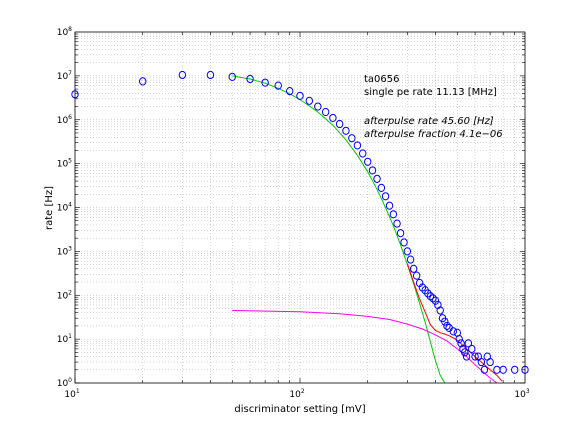 This screenshot has height=437, width=576. Describe the element at coordinates (64, 339) in the screenshot. I see `y-tick-label: 10¹` at that location.